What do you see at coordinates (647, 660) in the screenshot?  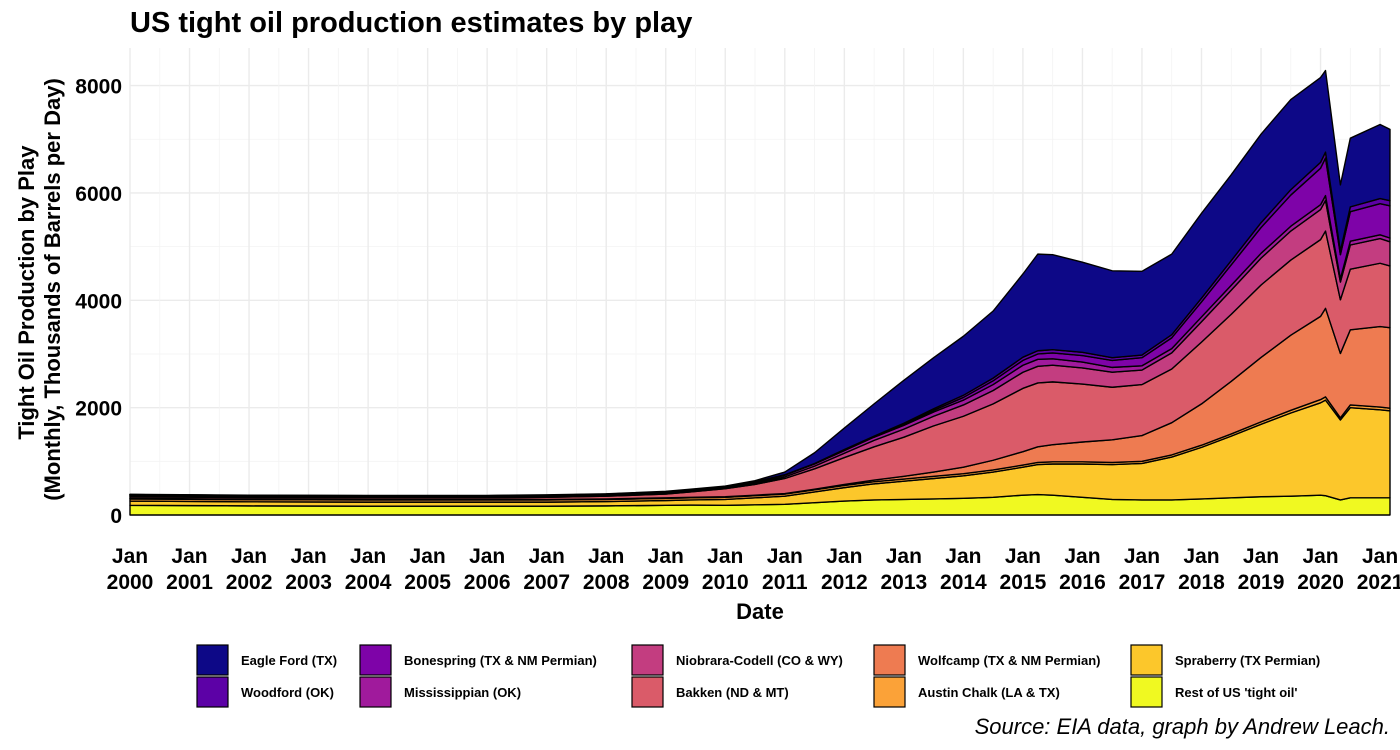 I see `legend-swatch-niobrara-codell-co-wy` at bounding box center [647, 660].